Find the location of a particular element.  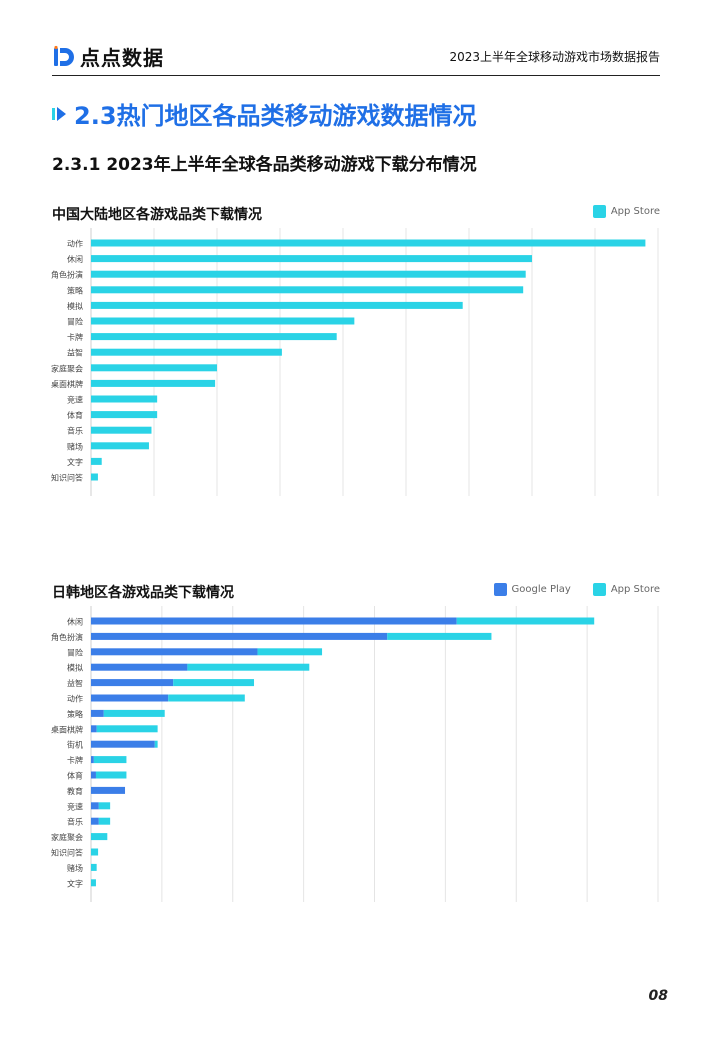

page-number: 08 is located at coordinates (658, 996).